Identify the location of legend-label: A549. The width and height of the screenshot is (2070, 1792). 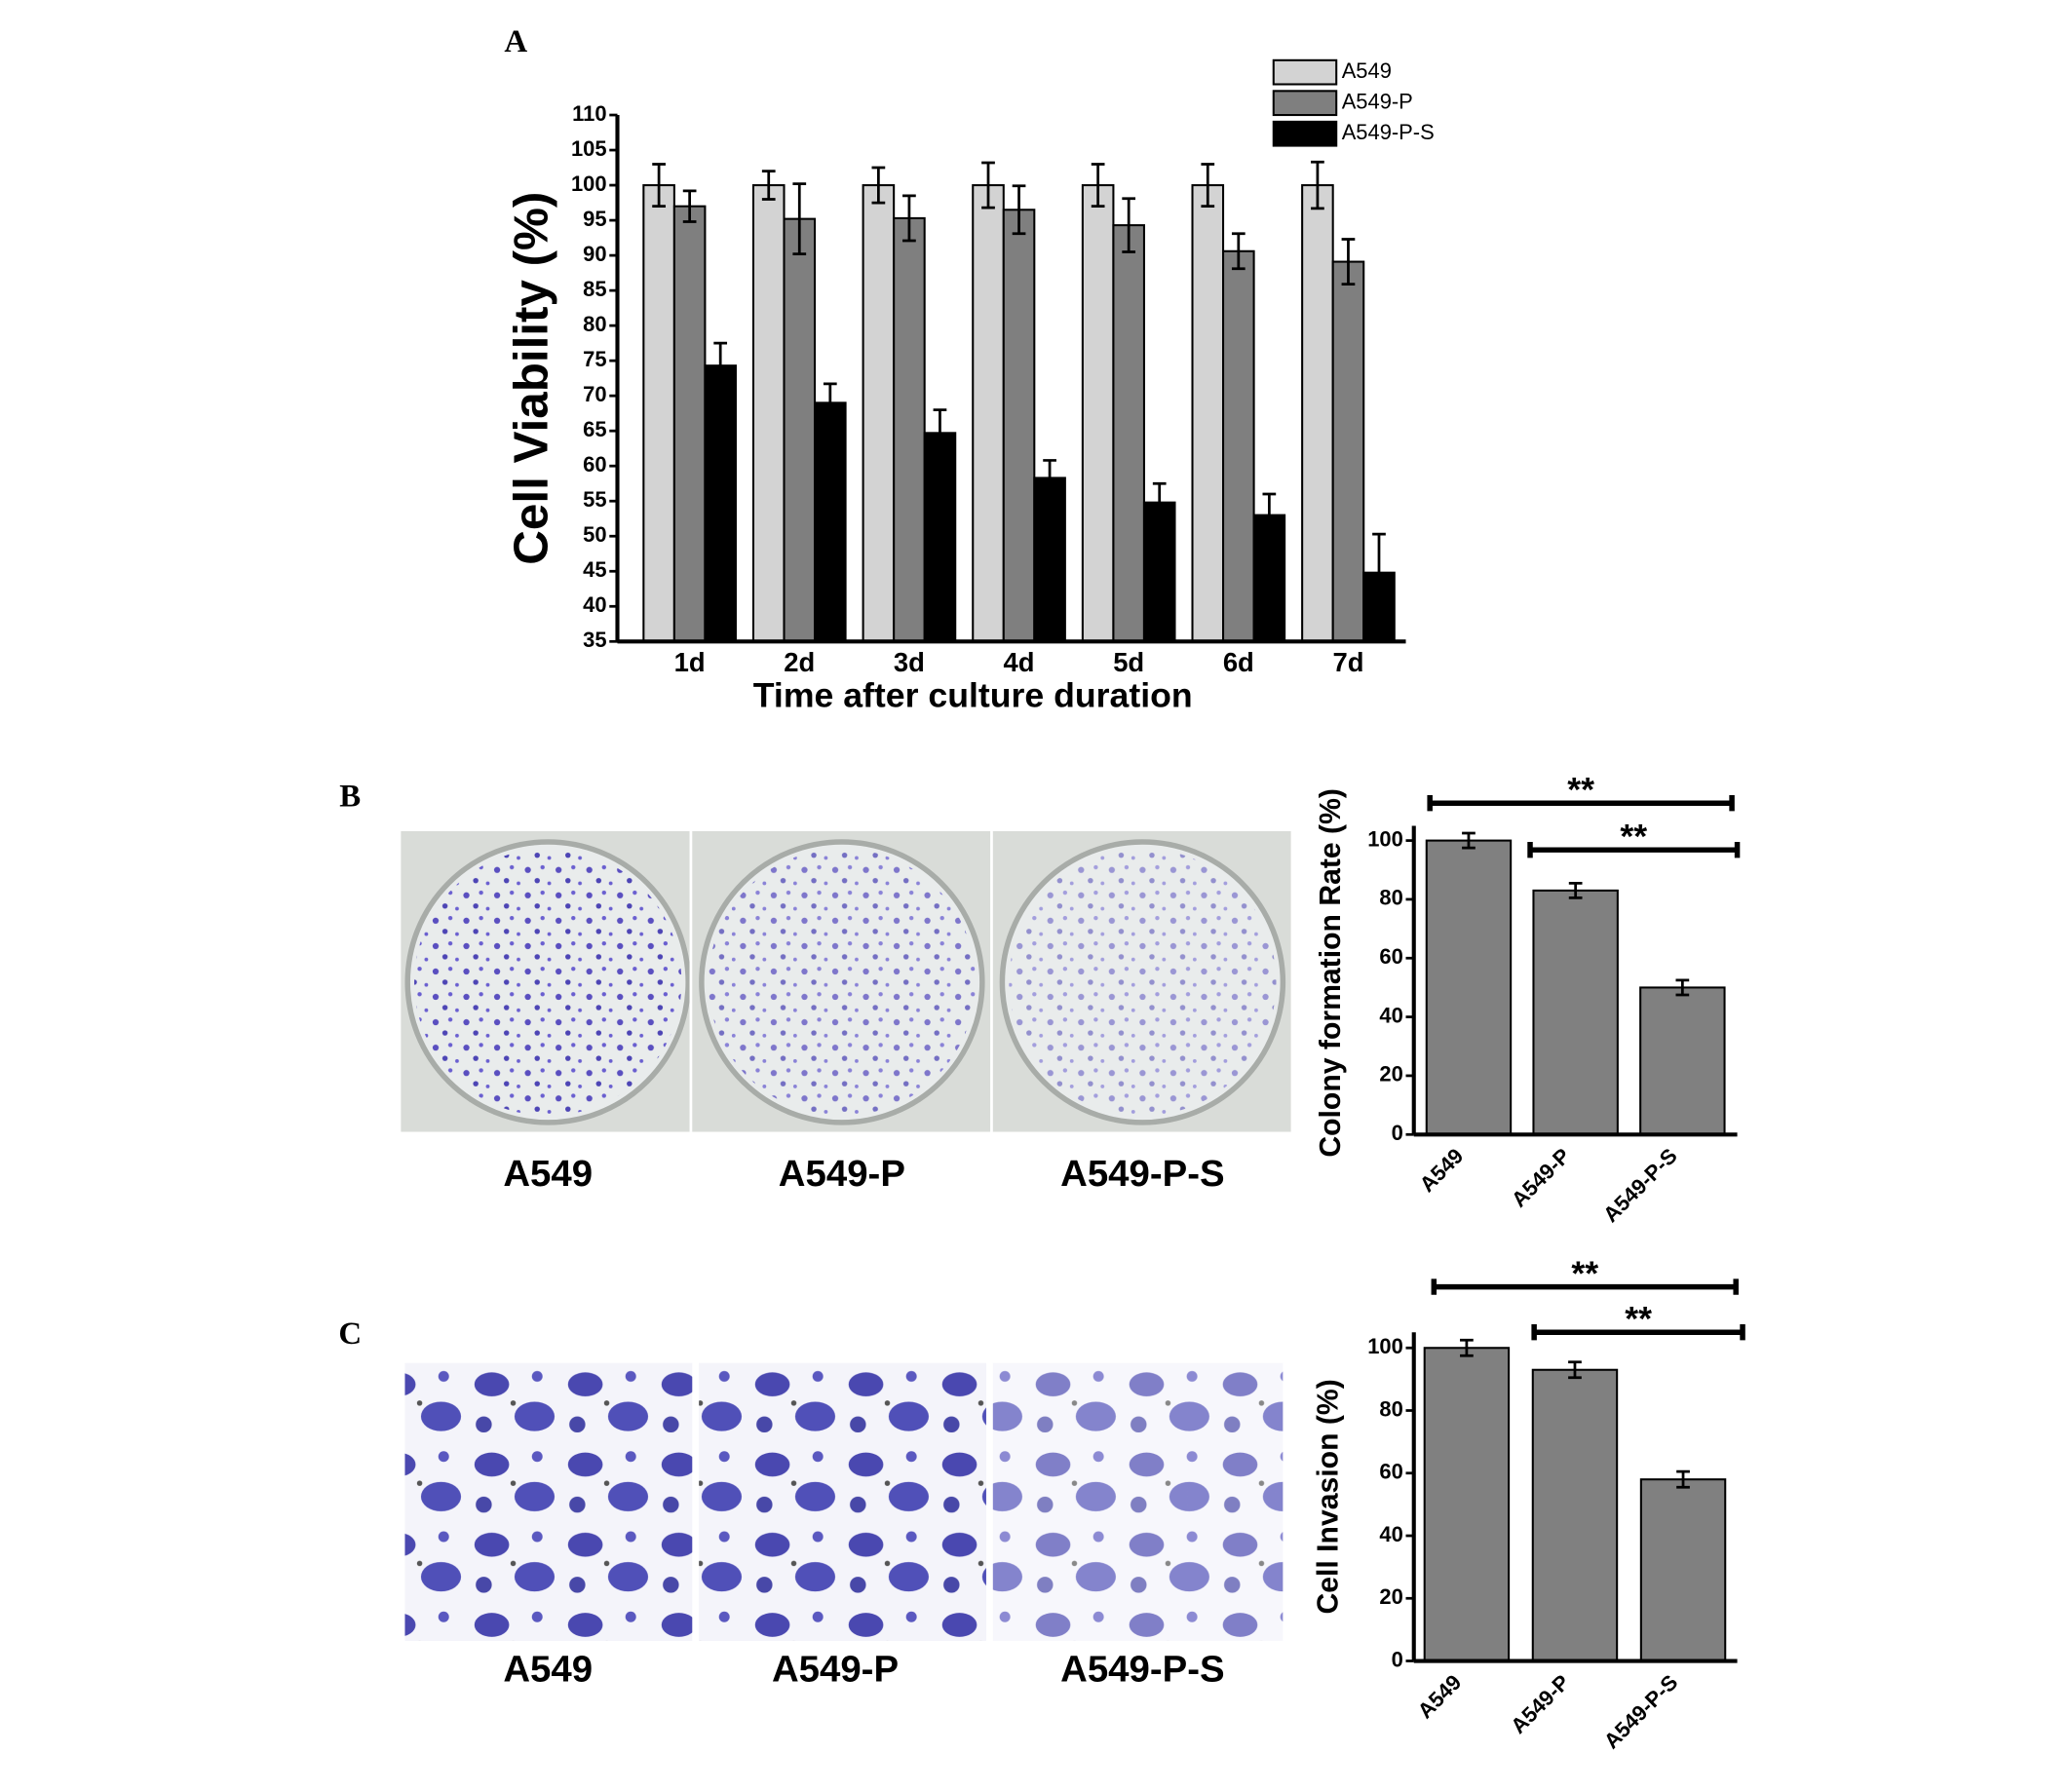
(1367, 71).